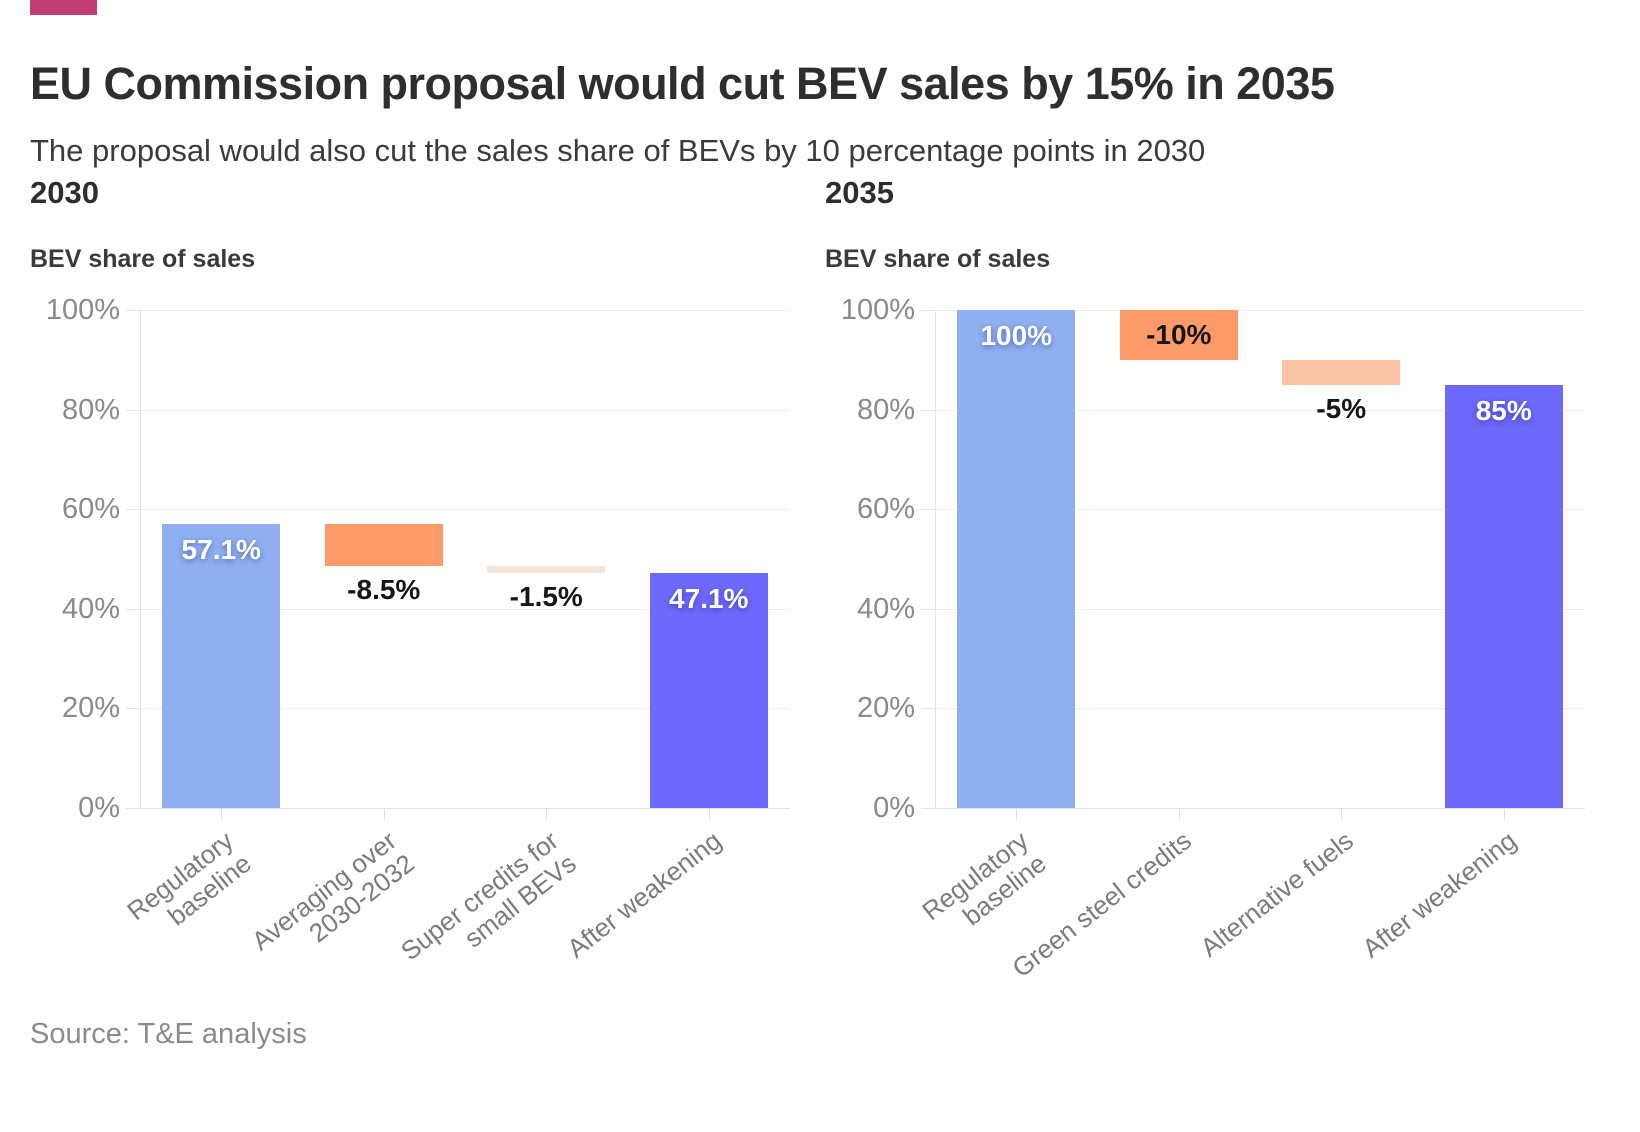 This screenshot has height=1132, width=1640. What do you see at coordinates (1341, 372) in the screenshot?
I see `bar-alternative-fuels` at bounding box center [1341, 372].